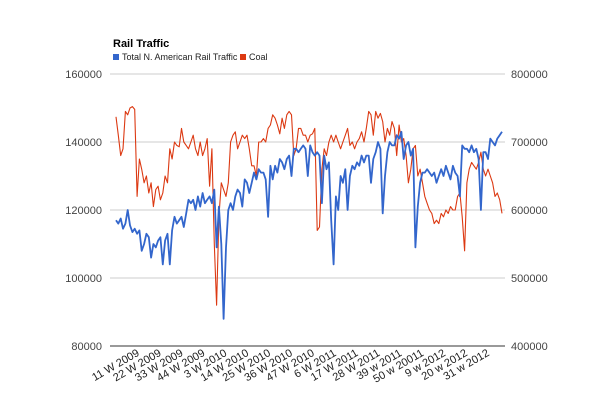 The image size is (597, 420). I want to click on chart-title: Rail Traffic, so click(141, 44).